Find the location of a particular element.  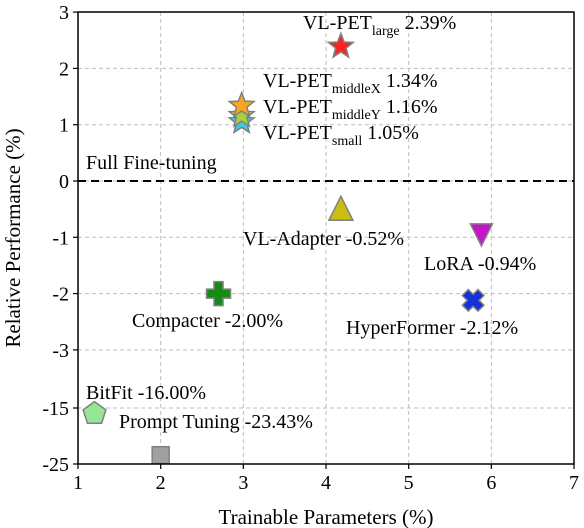

x-tick-label: 3 is located at coordinates (243, 483).